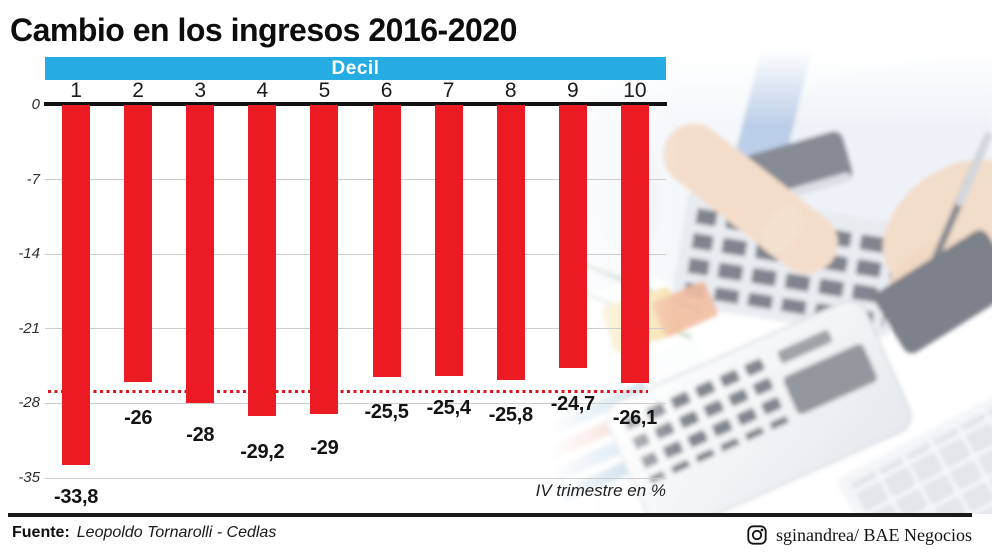 The image size is (992, 558). What do you see at coordinates (635, 90) in the screenshot?
I see `decile-label: 10` at bounding box center [635, 90].